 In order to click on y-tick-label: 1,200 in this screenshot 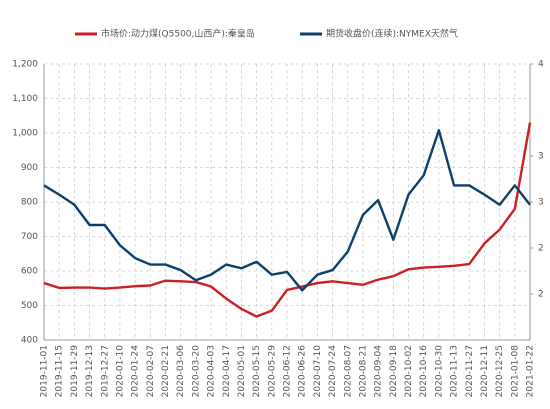, I will do `click(25, 65)`.